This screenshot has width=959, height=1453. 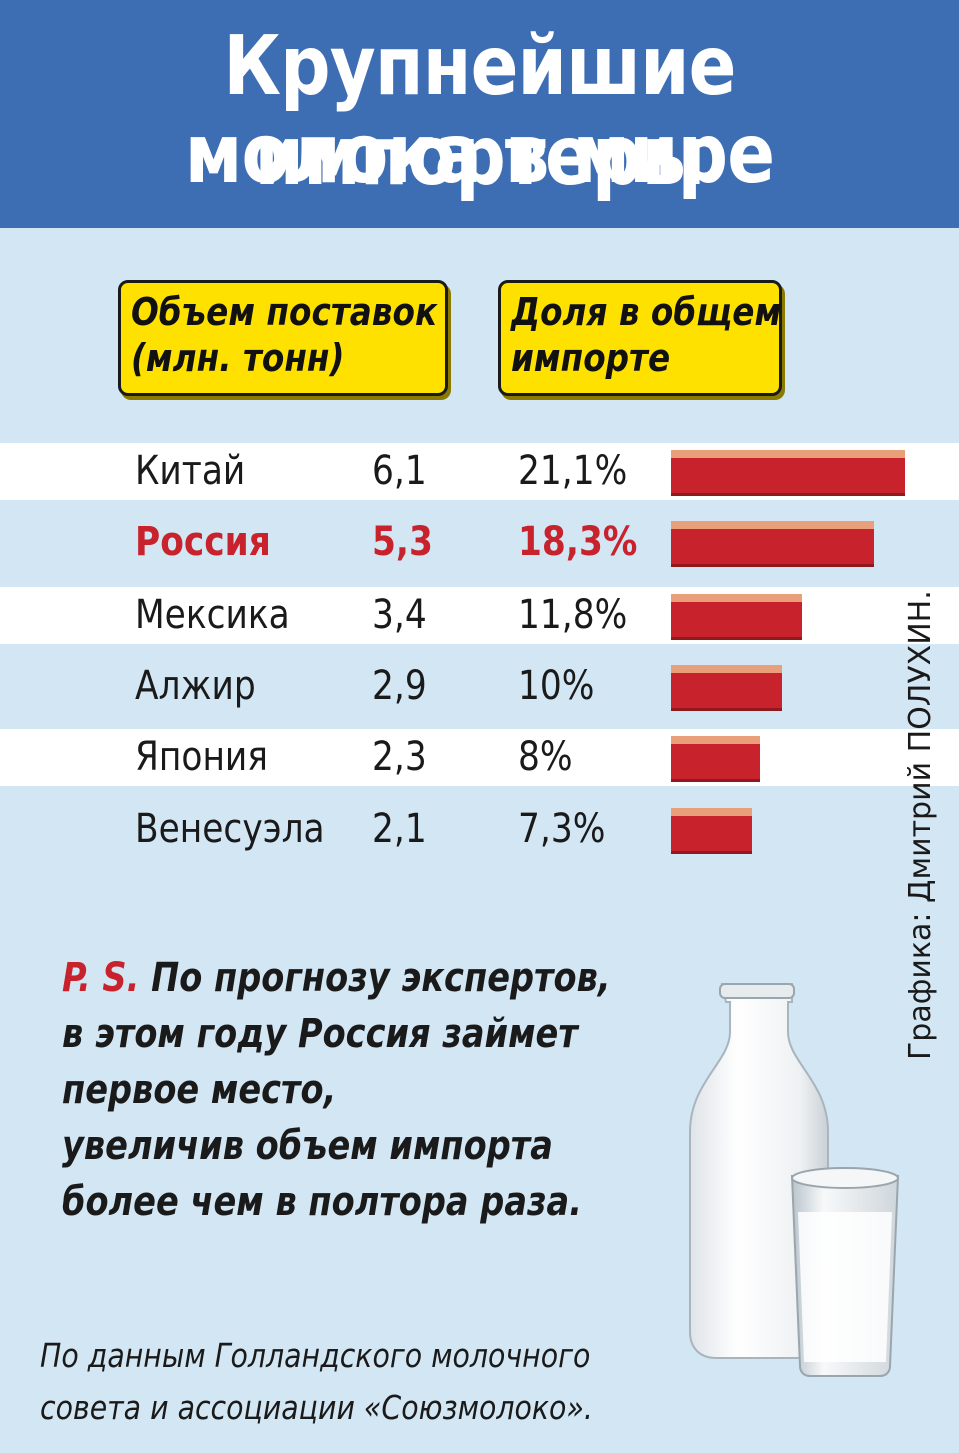 What do you see at coordinates (479, 757) in the screenshot?
I see `table-row: Япония 2,3 8%` at bounding box center [479, 757].